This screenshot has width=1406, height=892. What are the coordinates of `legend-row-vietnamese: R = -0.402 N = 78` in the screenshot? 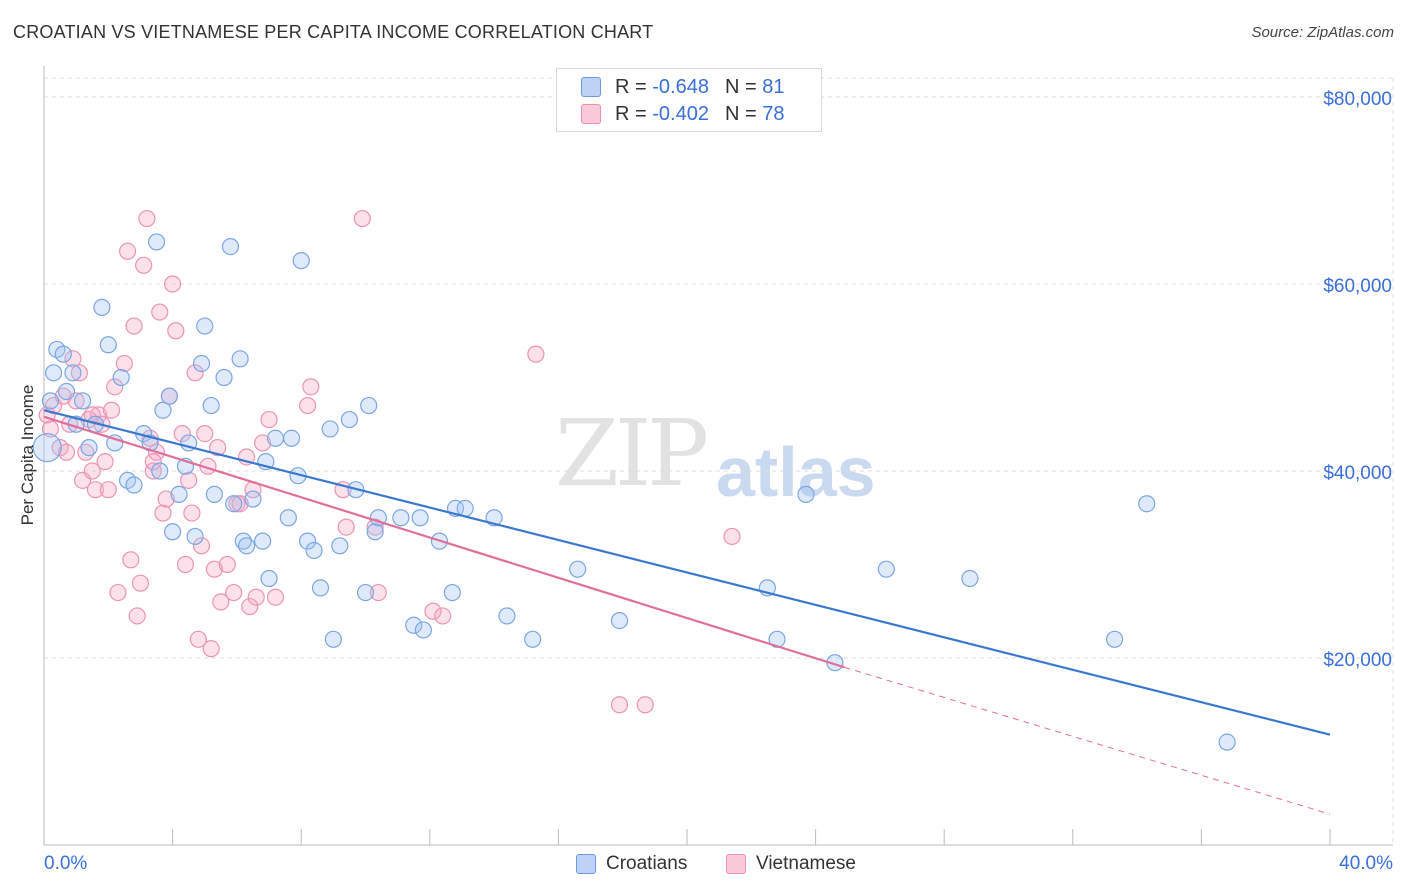 It's located at (682, 114).